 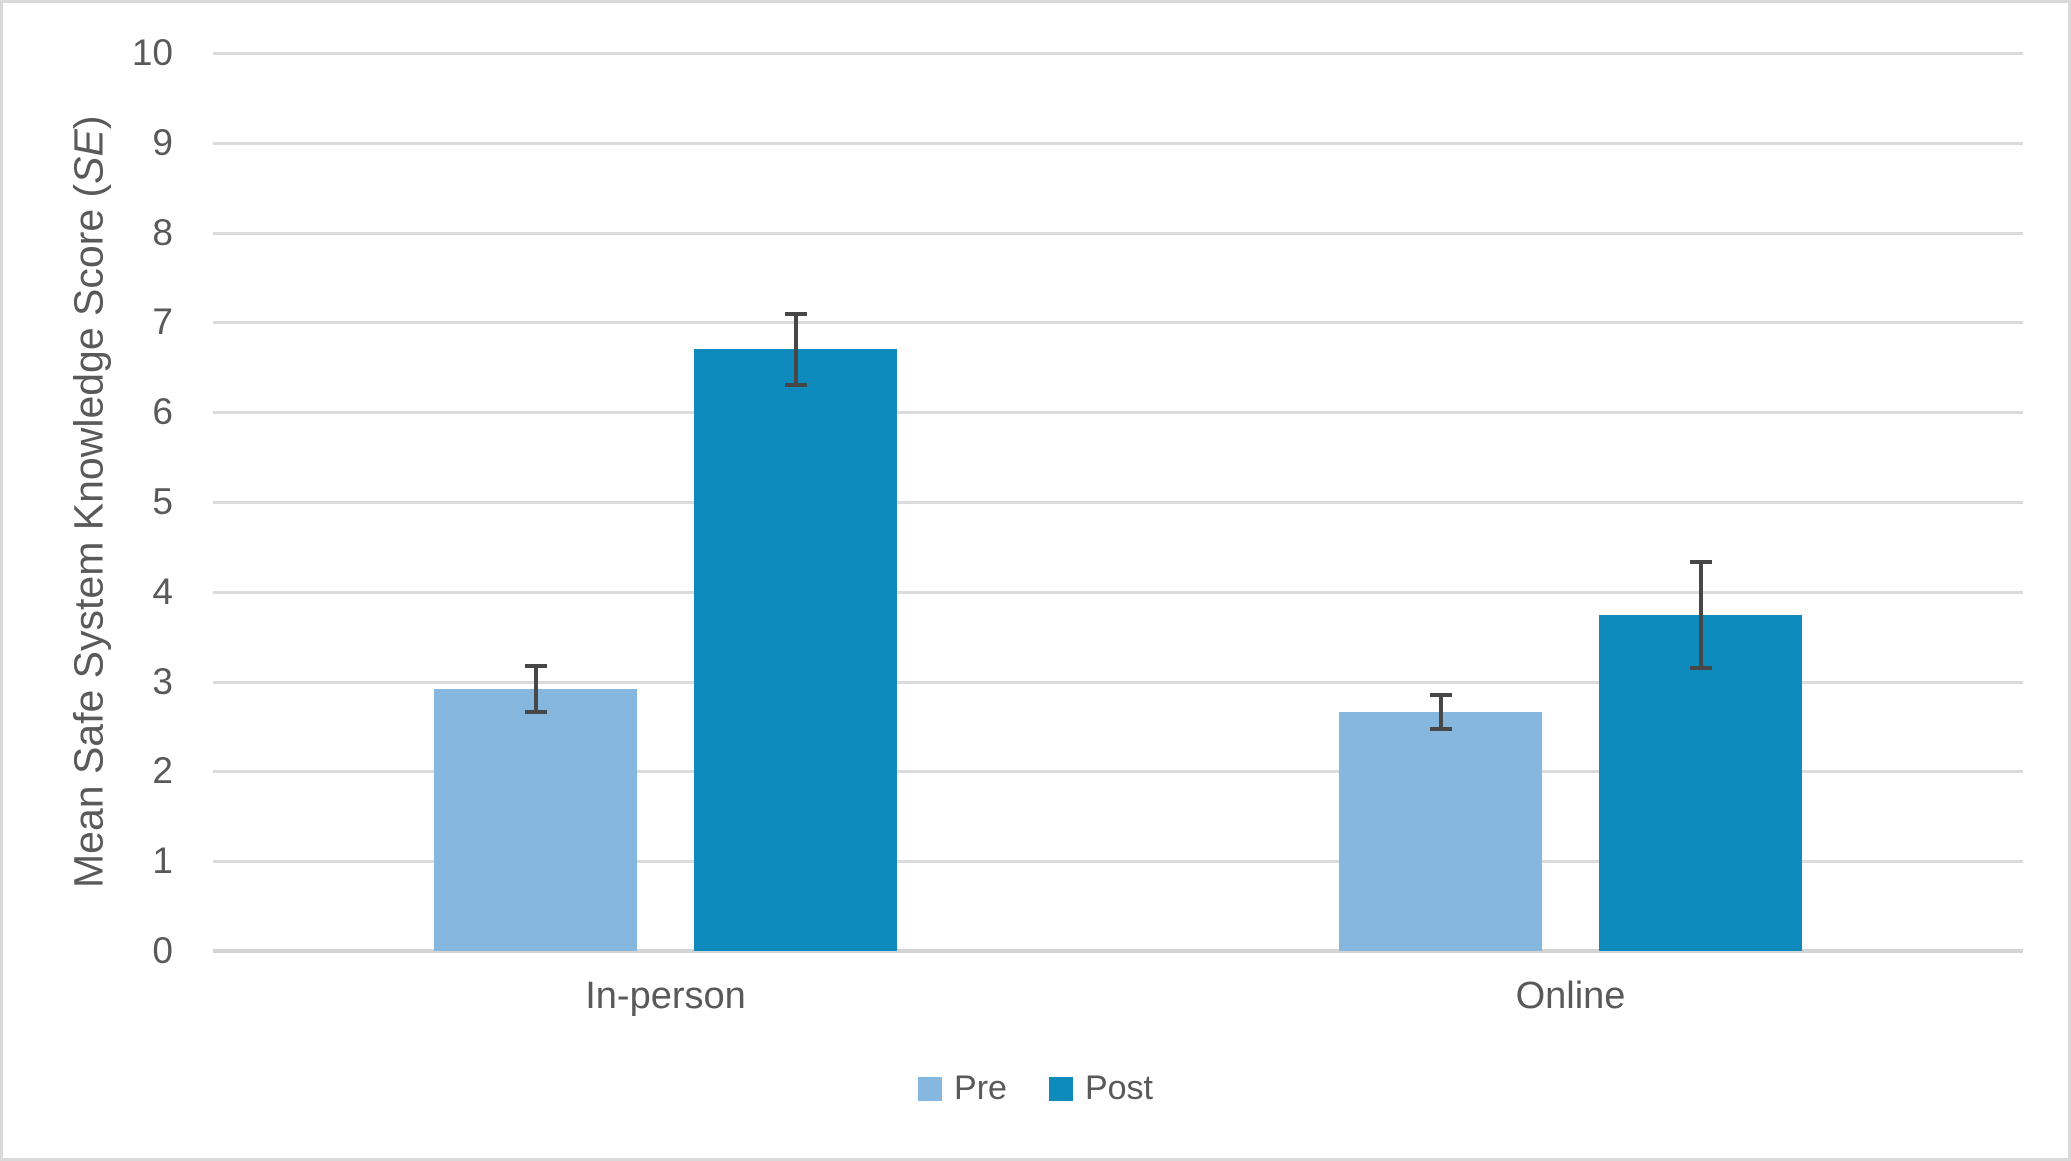 I want to click on x-category-label-in-person: In-person, so click(x=665, y=996).